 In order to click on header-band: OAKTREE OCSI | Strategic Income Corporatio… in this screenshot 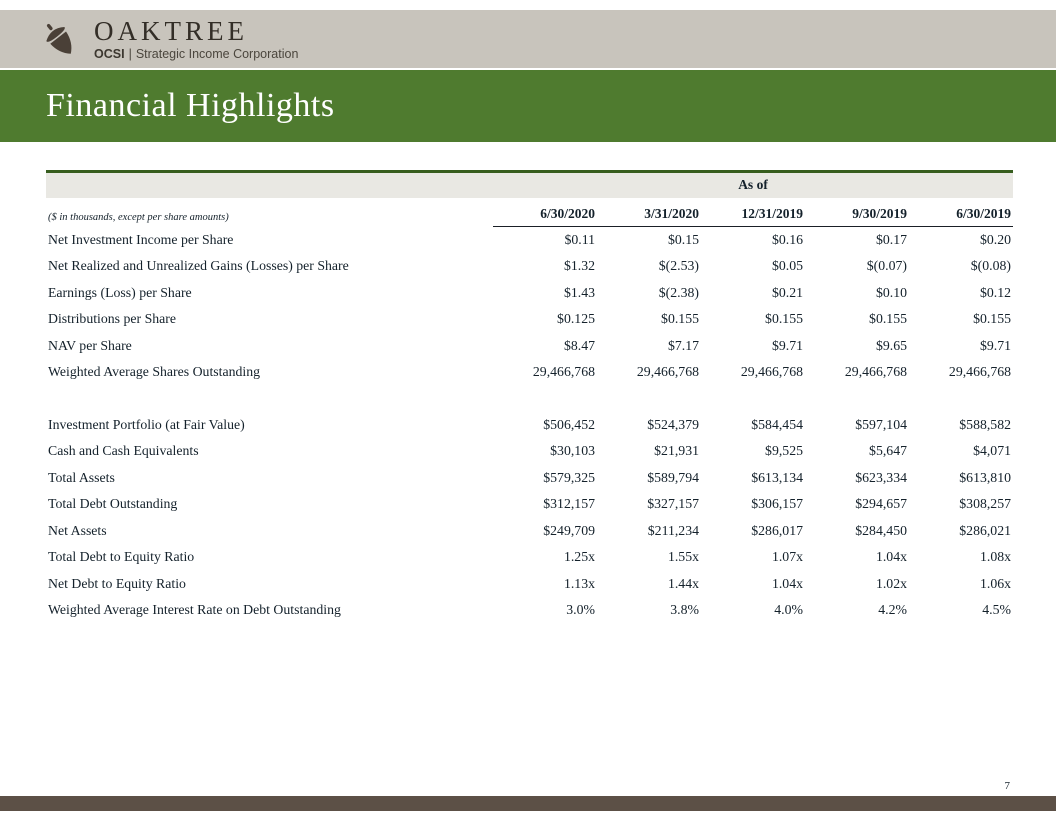, I will do `click(528, 39)`.